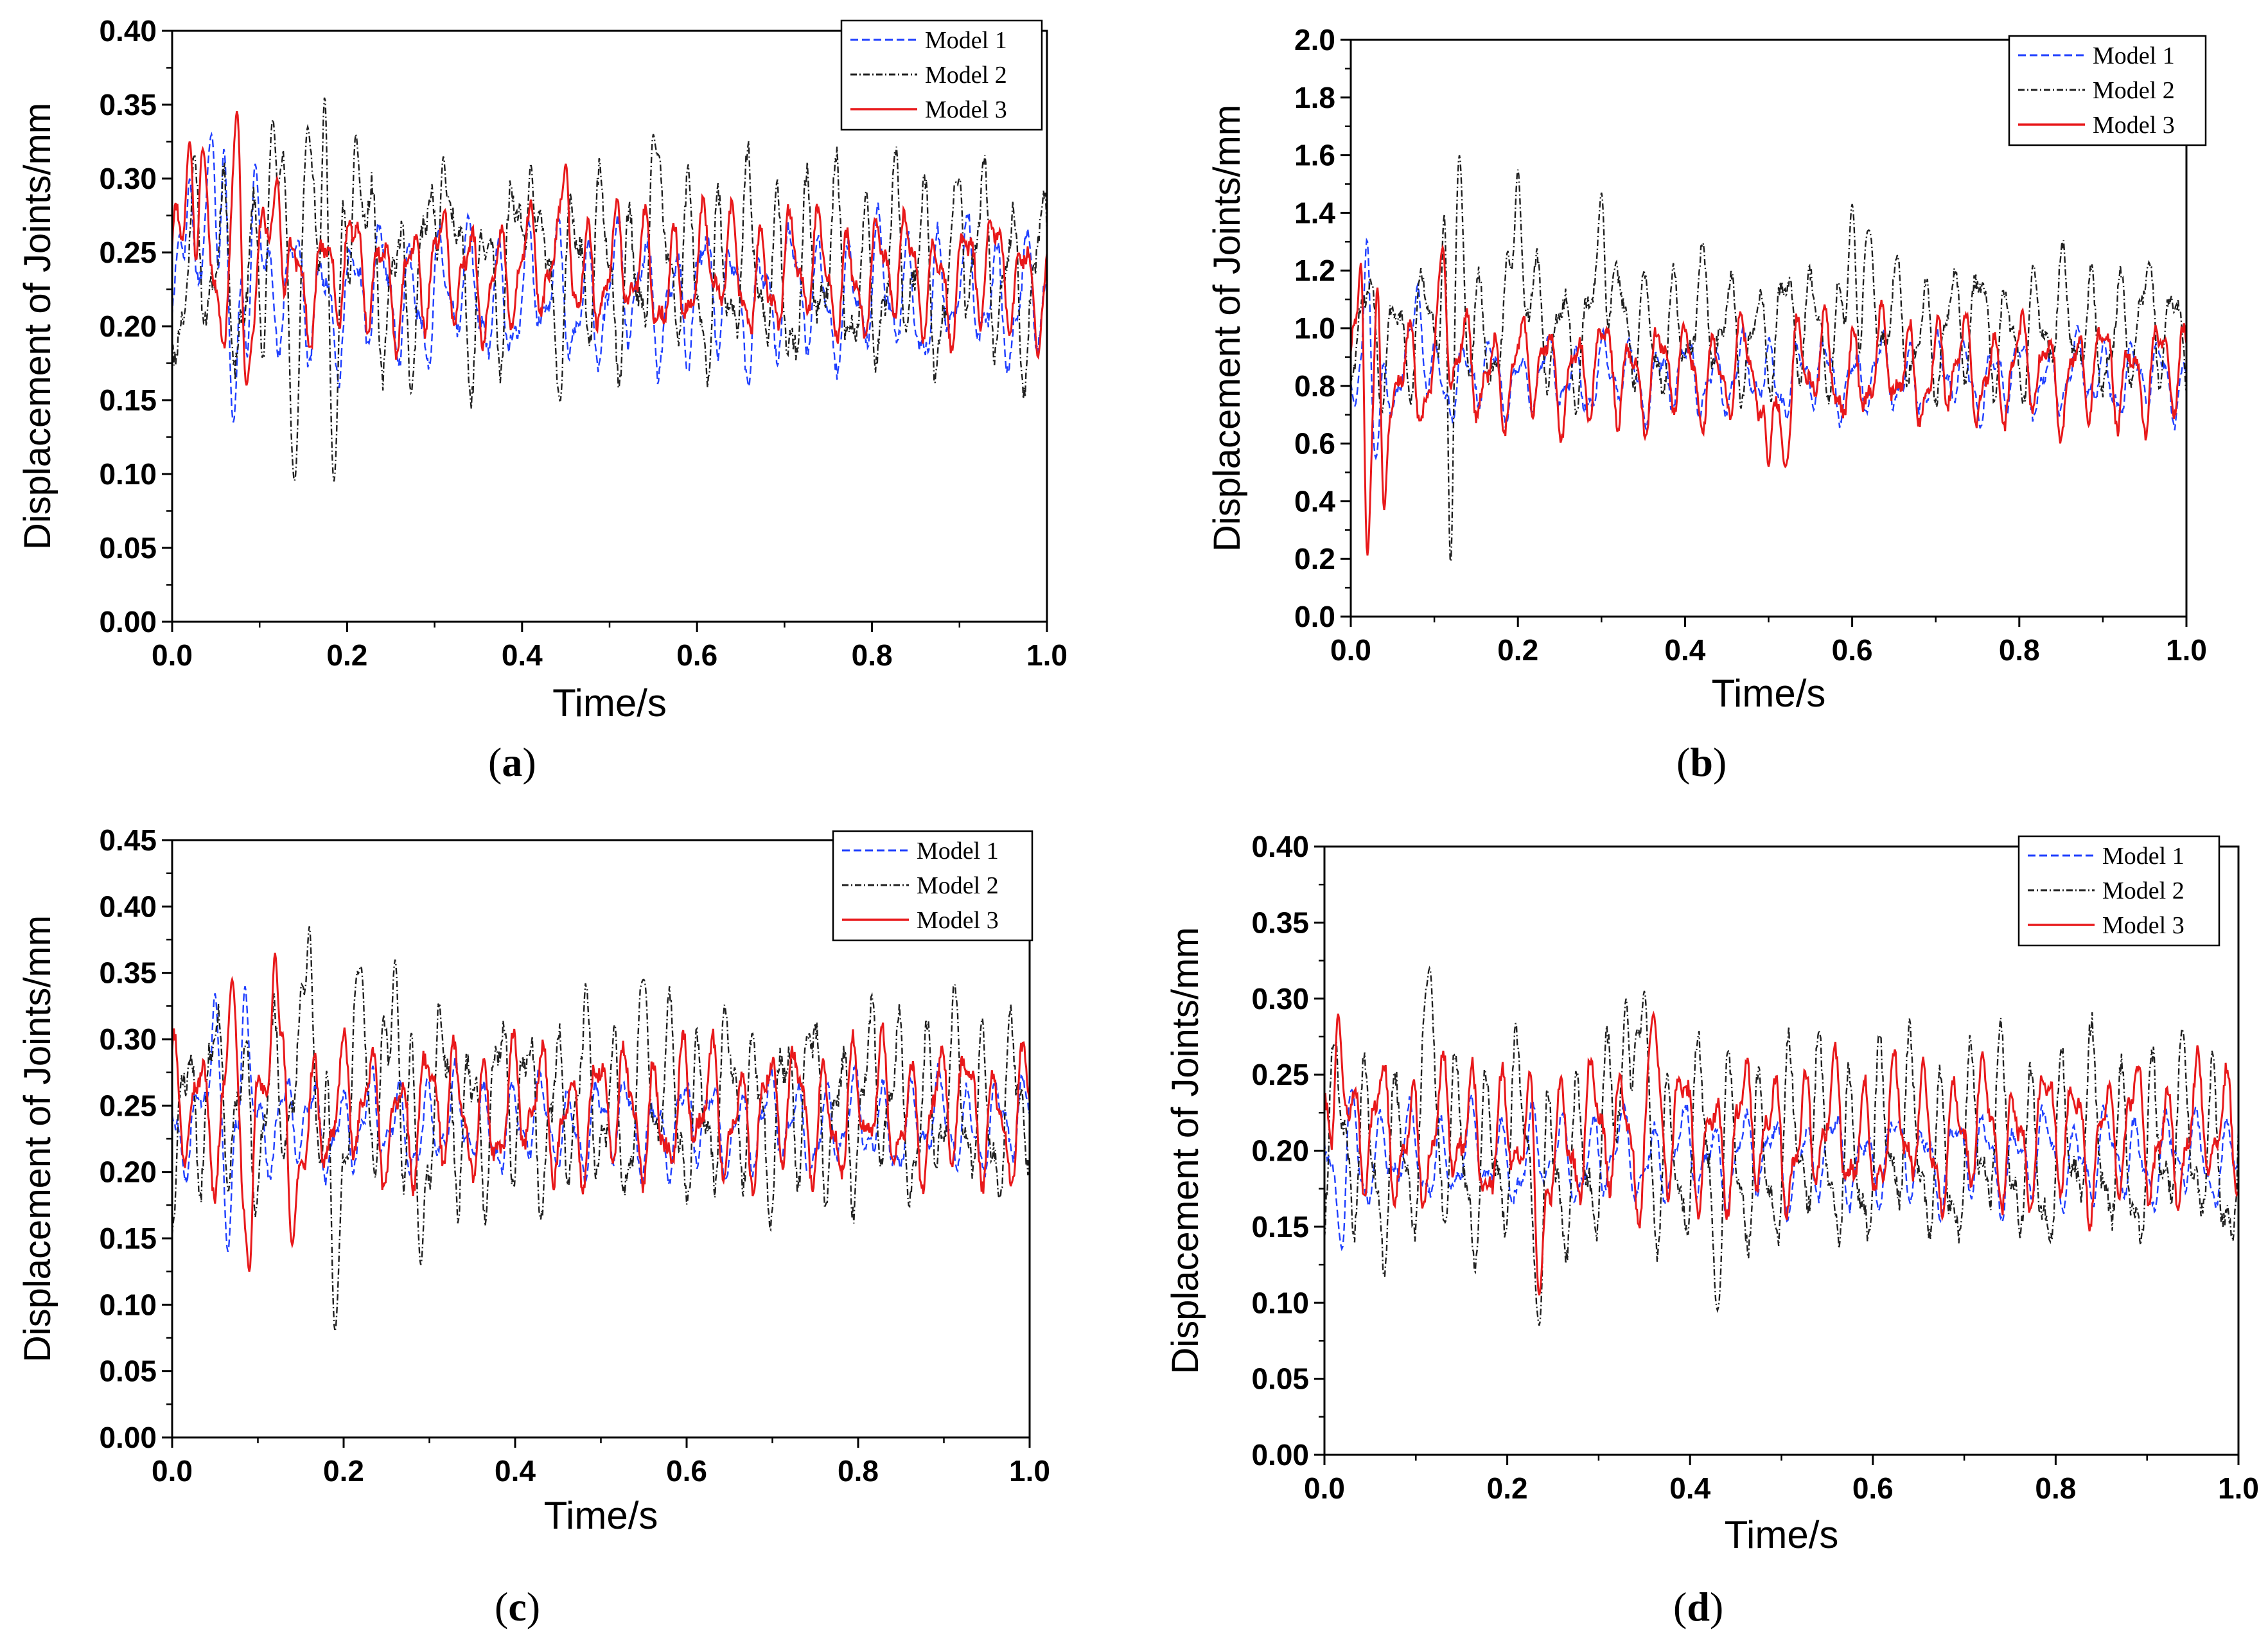  Describe the element at coordinates (1701, 762) in the screenshot. I see `panel-caption-b: (b)` at that location.